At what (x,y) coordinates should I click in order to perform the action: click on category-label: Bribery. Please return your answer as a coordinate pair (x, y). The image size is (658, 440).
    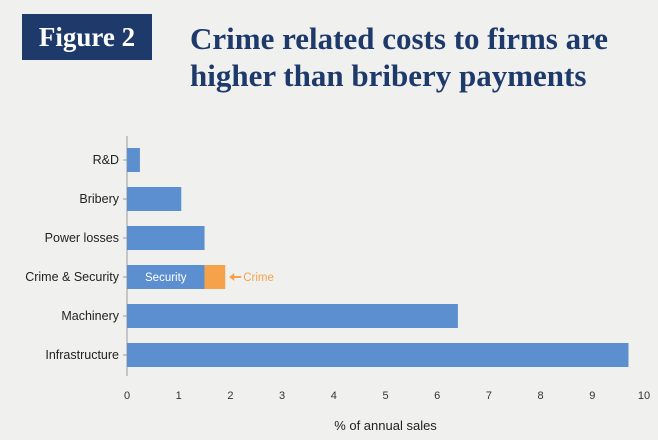
    Looking at the image, I should click on (99, 199).